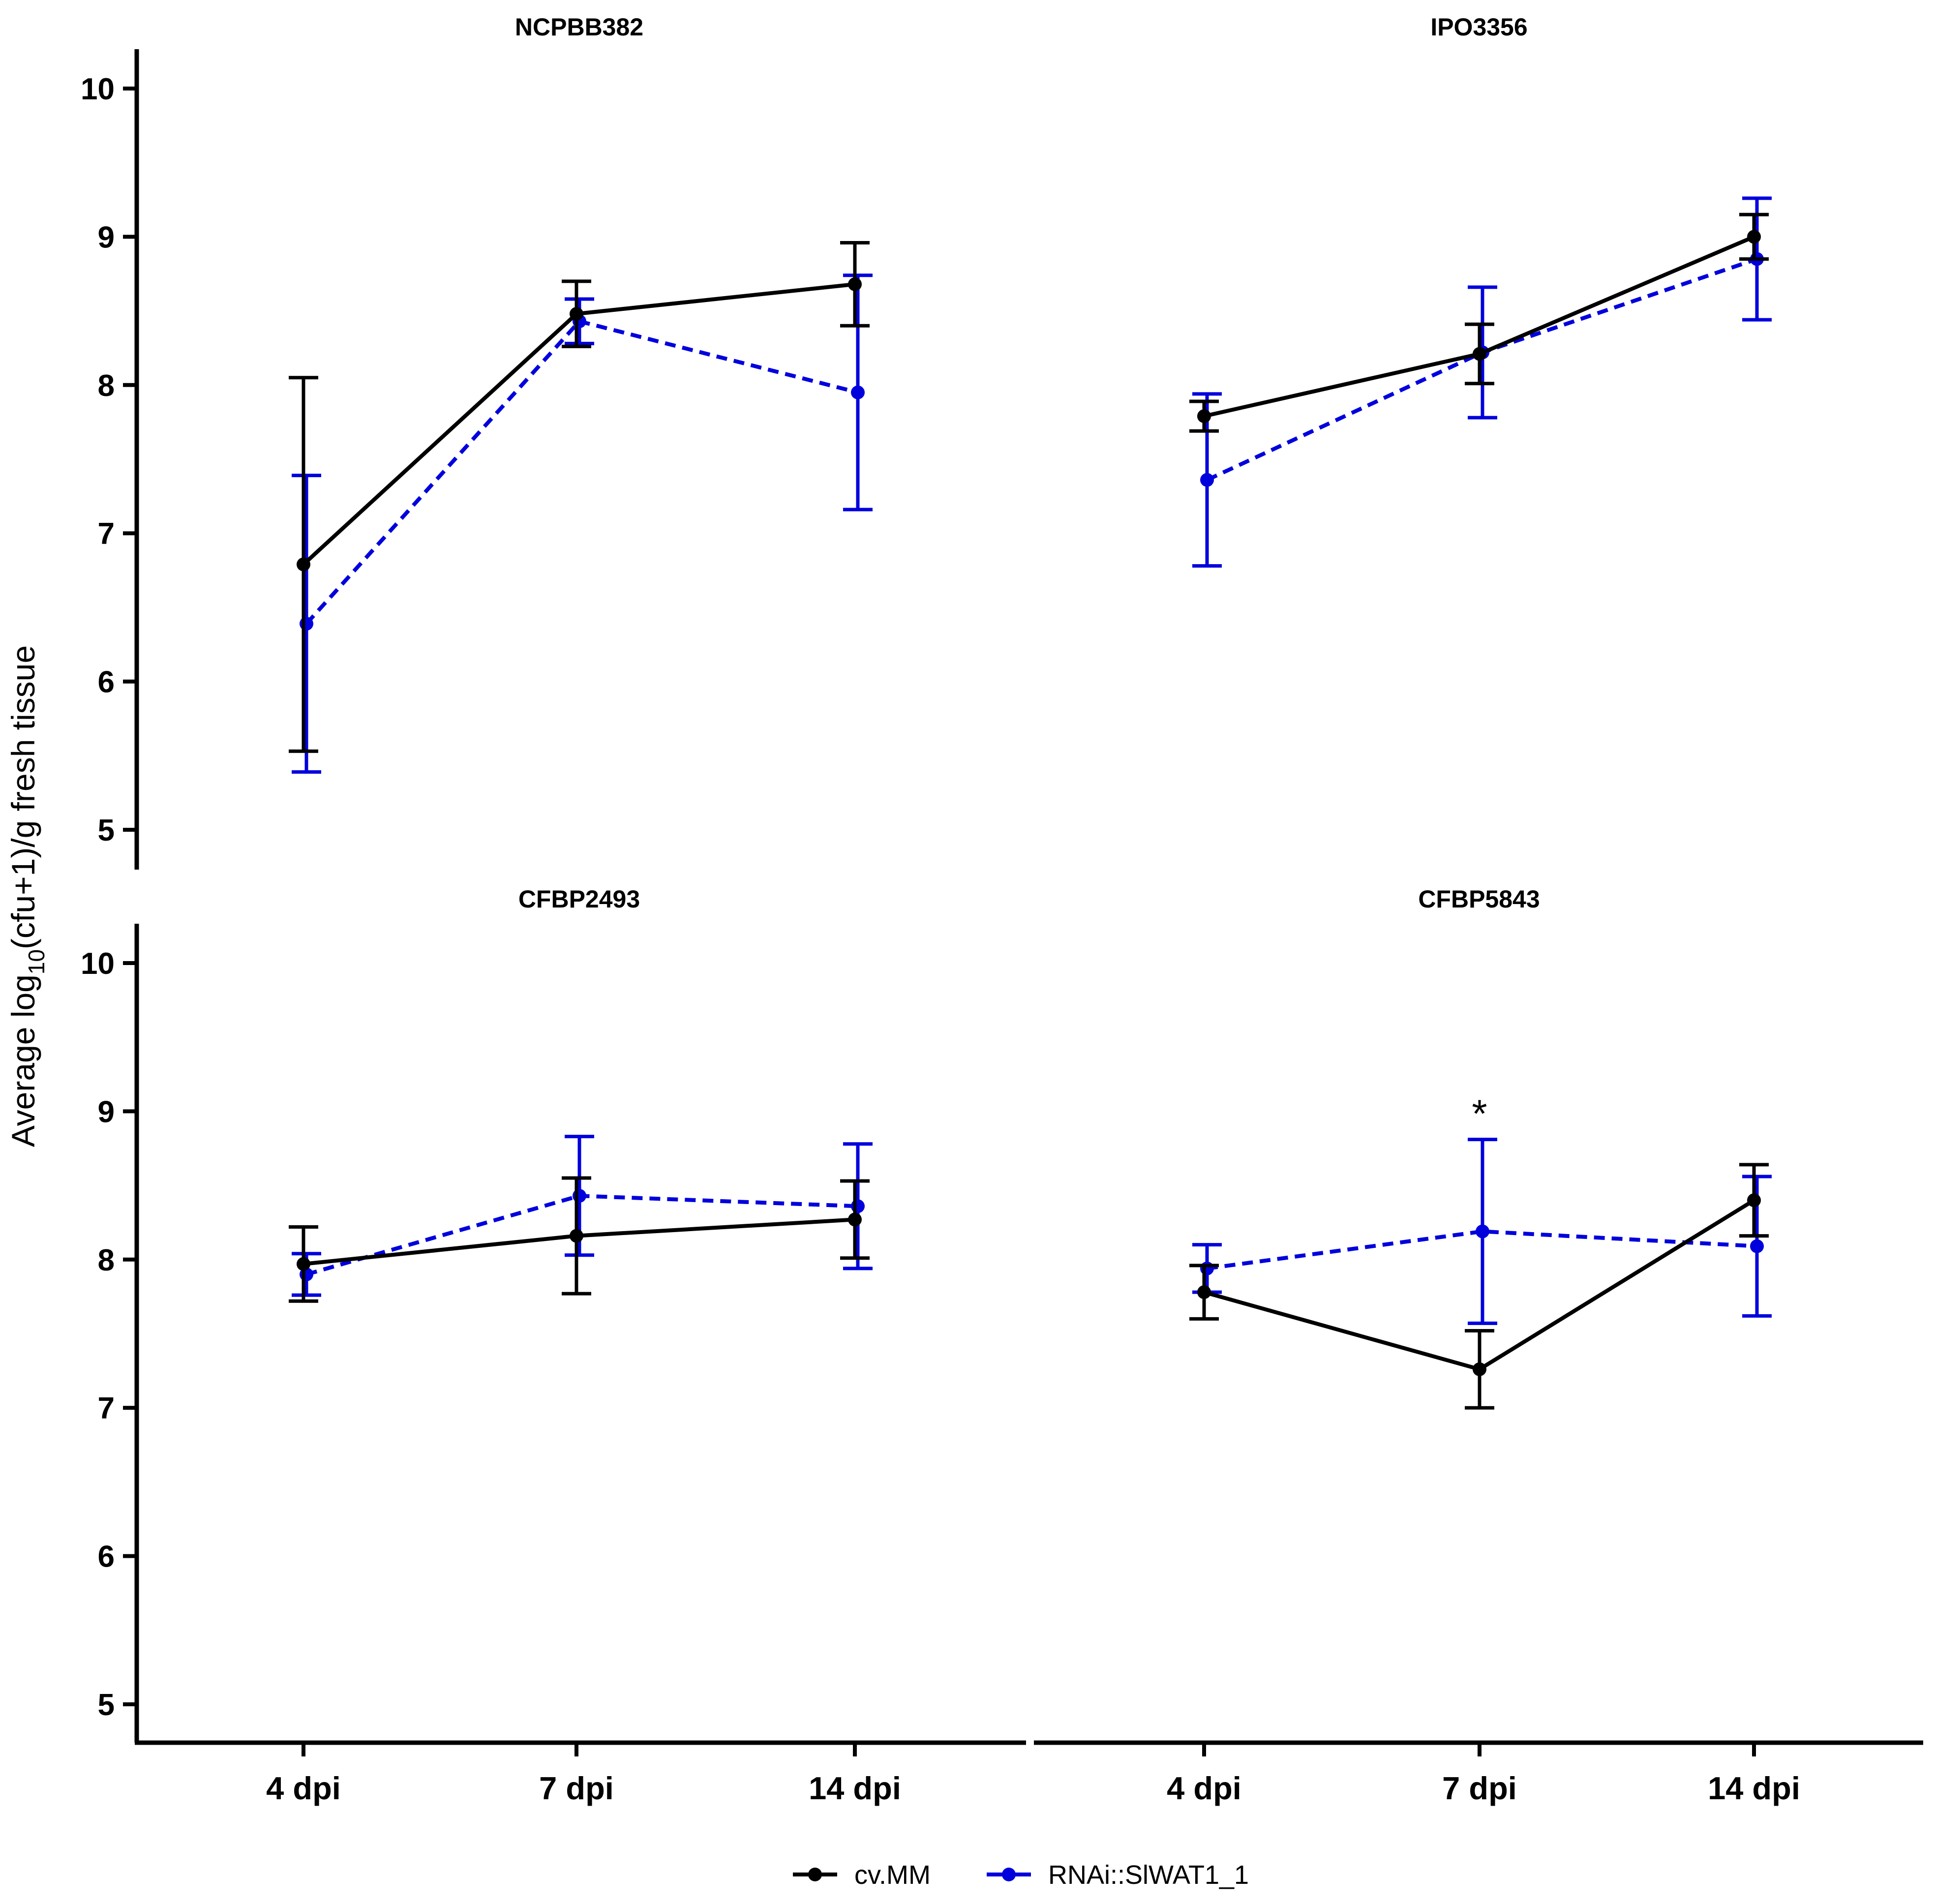 This screenshot has height=1904, width=1935. I want to click on y-axis-title: Average log10(cfu+1)/g fresh tissue, so click(27, 896).